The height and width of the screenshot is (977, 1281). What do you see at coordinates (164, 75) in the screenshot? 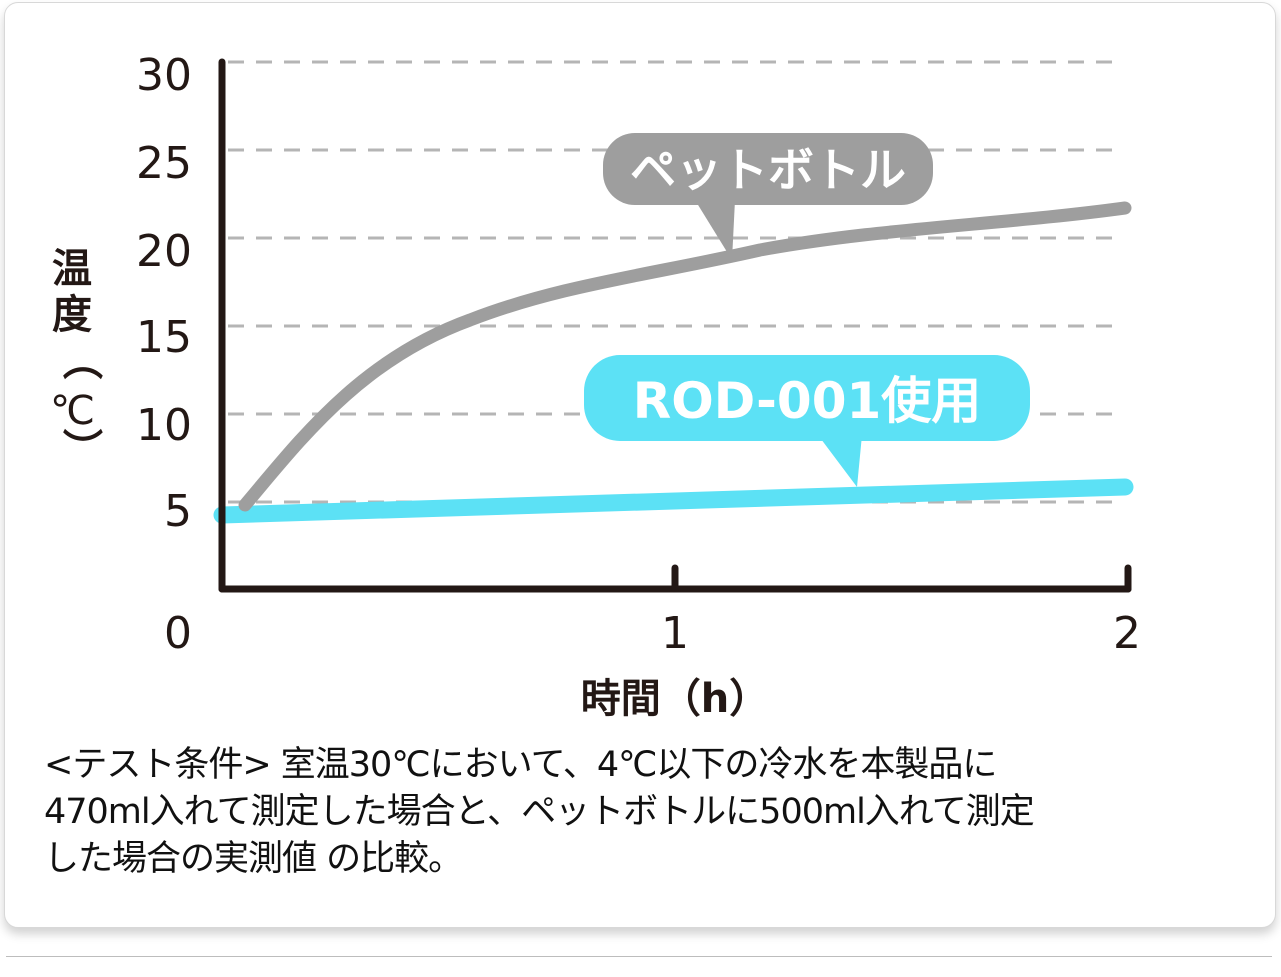
I see `y-tick: 30` at bounding box center [164, 75].